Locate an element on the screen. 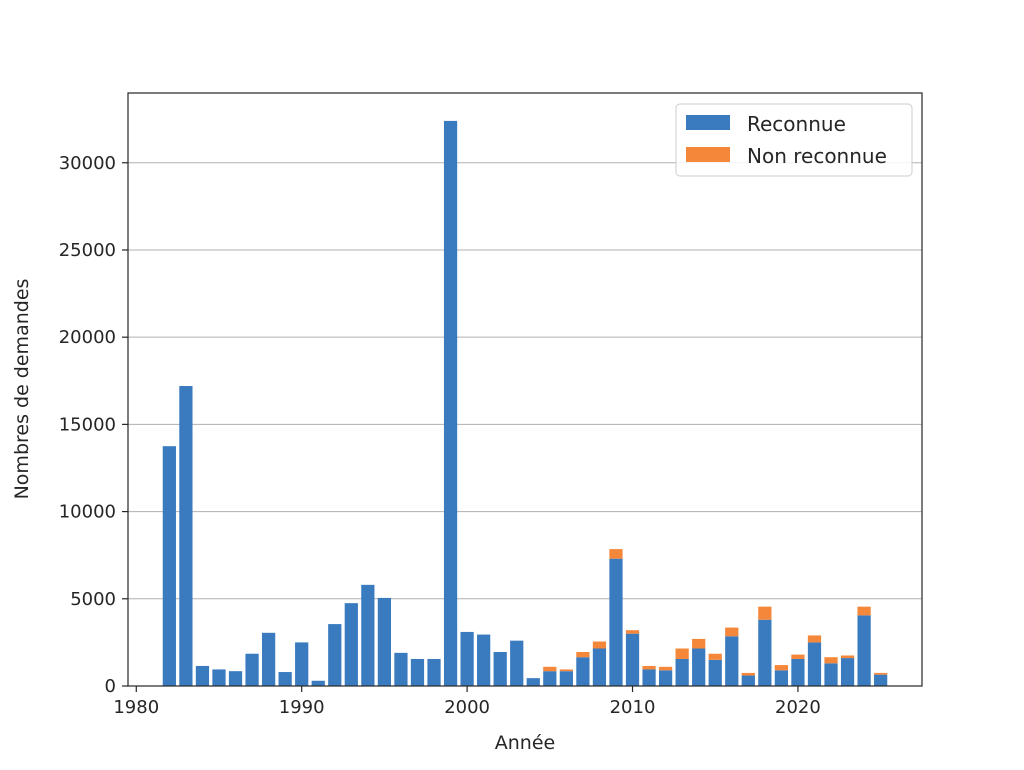 The height and width of the screenshot is (770, 1024). y-tick-label: 0 is located at coordinates (110, 686).